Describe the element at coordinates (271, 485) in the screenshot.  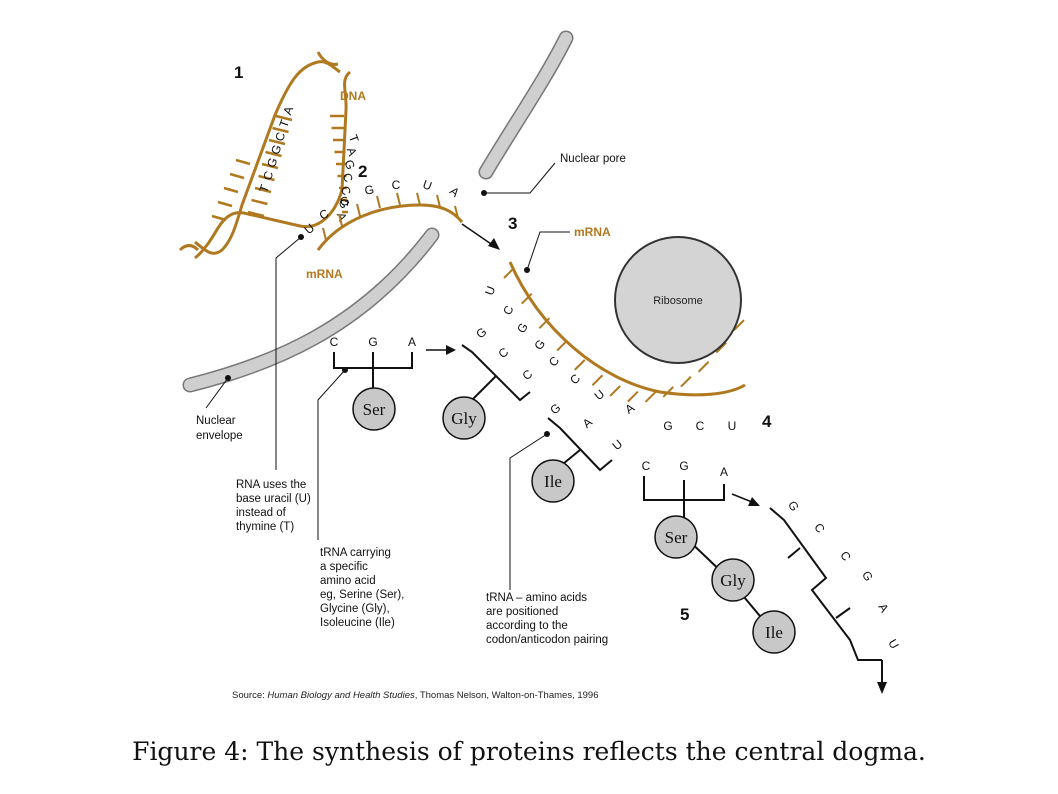
I see `uracil-note-line: RNA uses the` at that location.